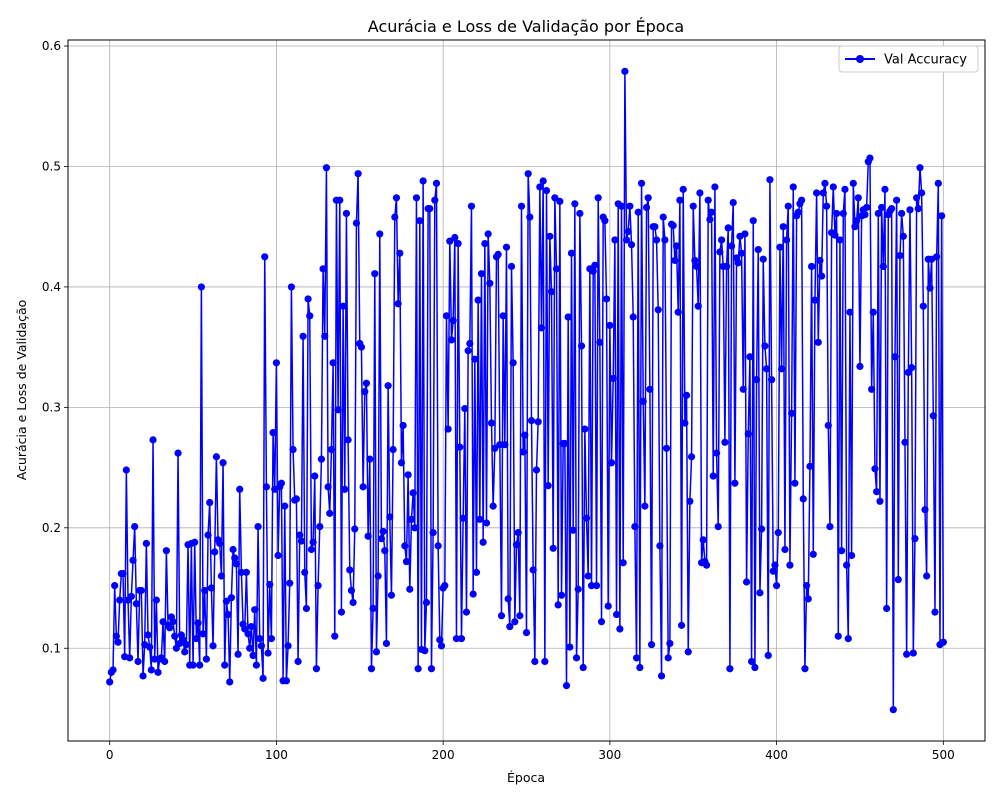 Image resolution: width=1000 pixels, height=800 pixels. Describe the element at coordinates (51, 528) in the screenshot. I see `y-tick-label: 0.2` at that location.